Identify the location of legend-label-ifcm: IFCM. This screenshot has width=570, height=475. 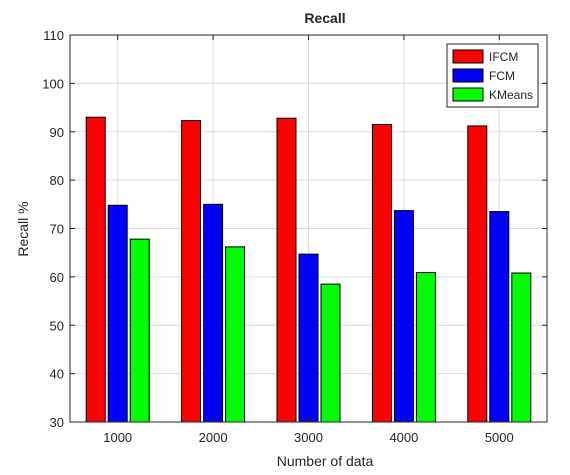
(503, 57).